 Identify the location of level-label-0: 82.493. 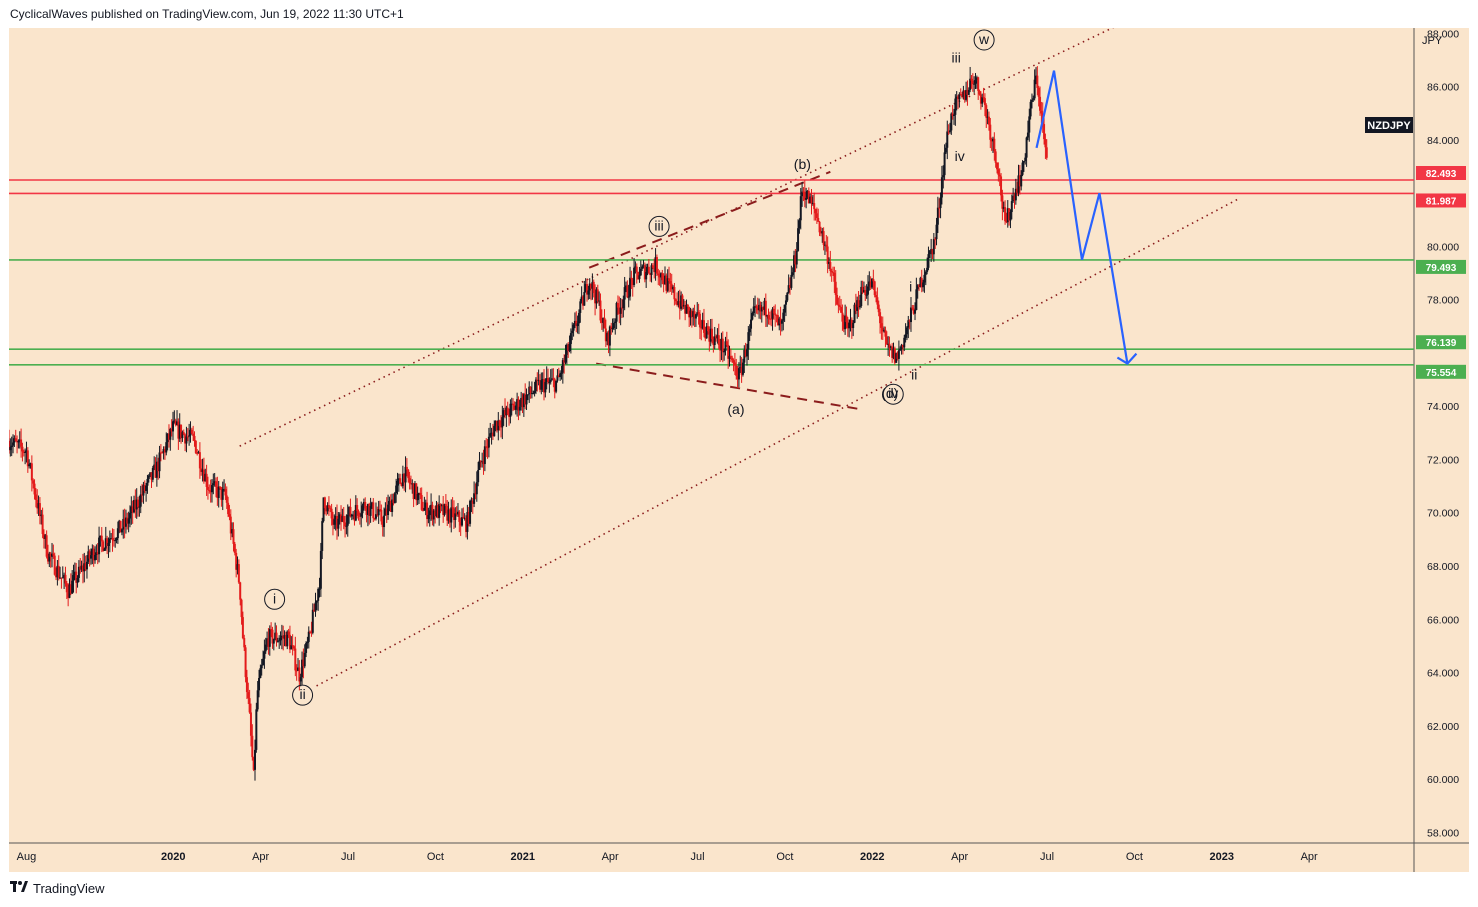
(1441, 174).